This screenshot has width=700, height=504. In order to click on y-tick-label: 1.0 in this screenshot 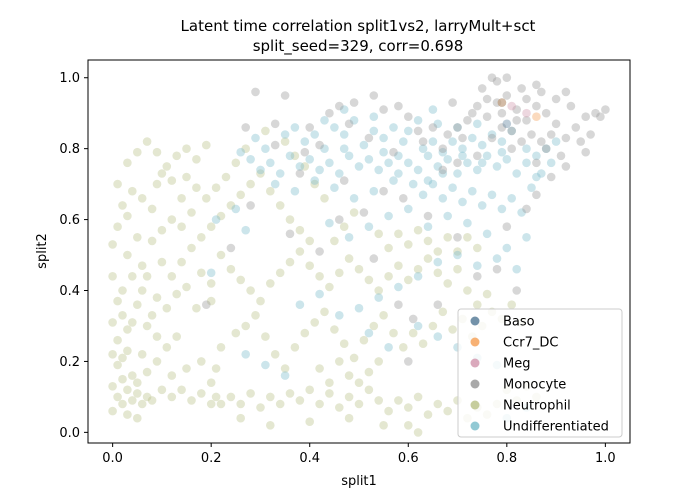, I will do `click(69, 78)`.